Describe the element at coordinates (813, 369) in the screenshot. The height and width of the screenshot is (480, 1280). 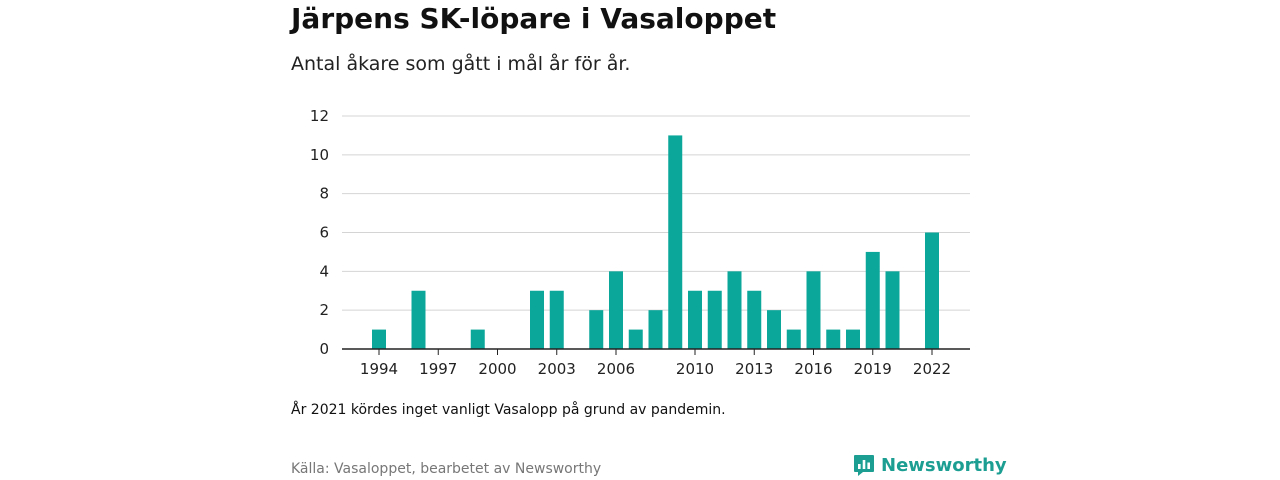
I see `x-tick-label-2016: 2016` at that location.